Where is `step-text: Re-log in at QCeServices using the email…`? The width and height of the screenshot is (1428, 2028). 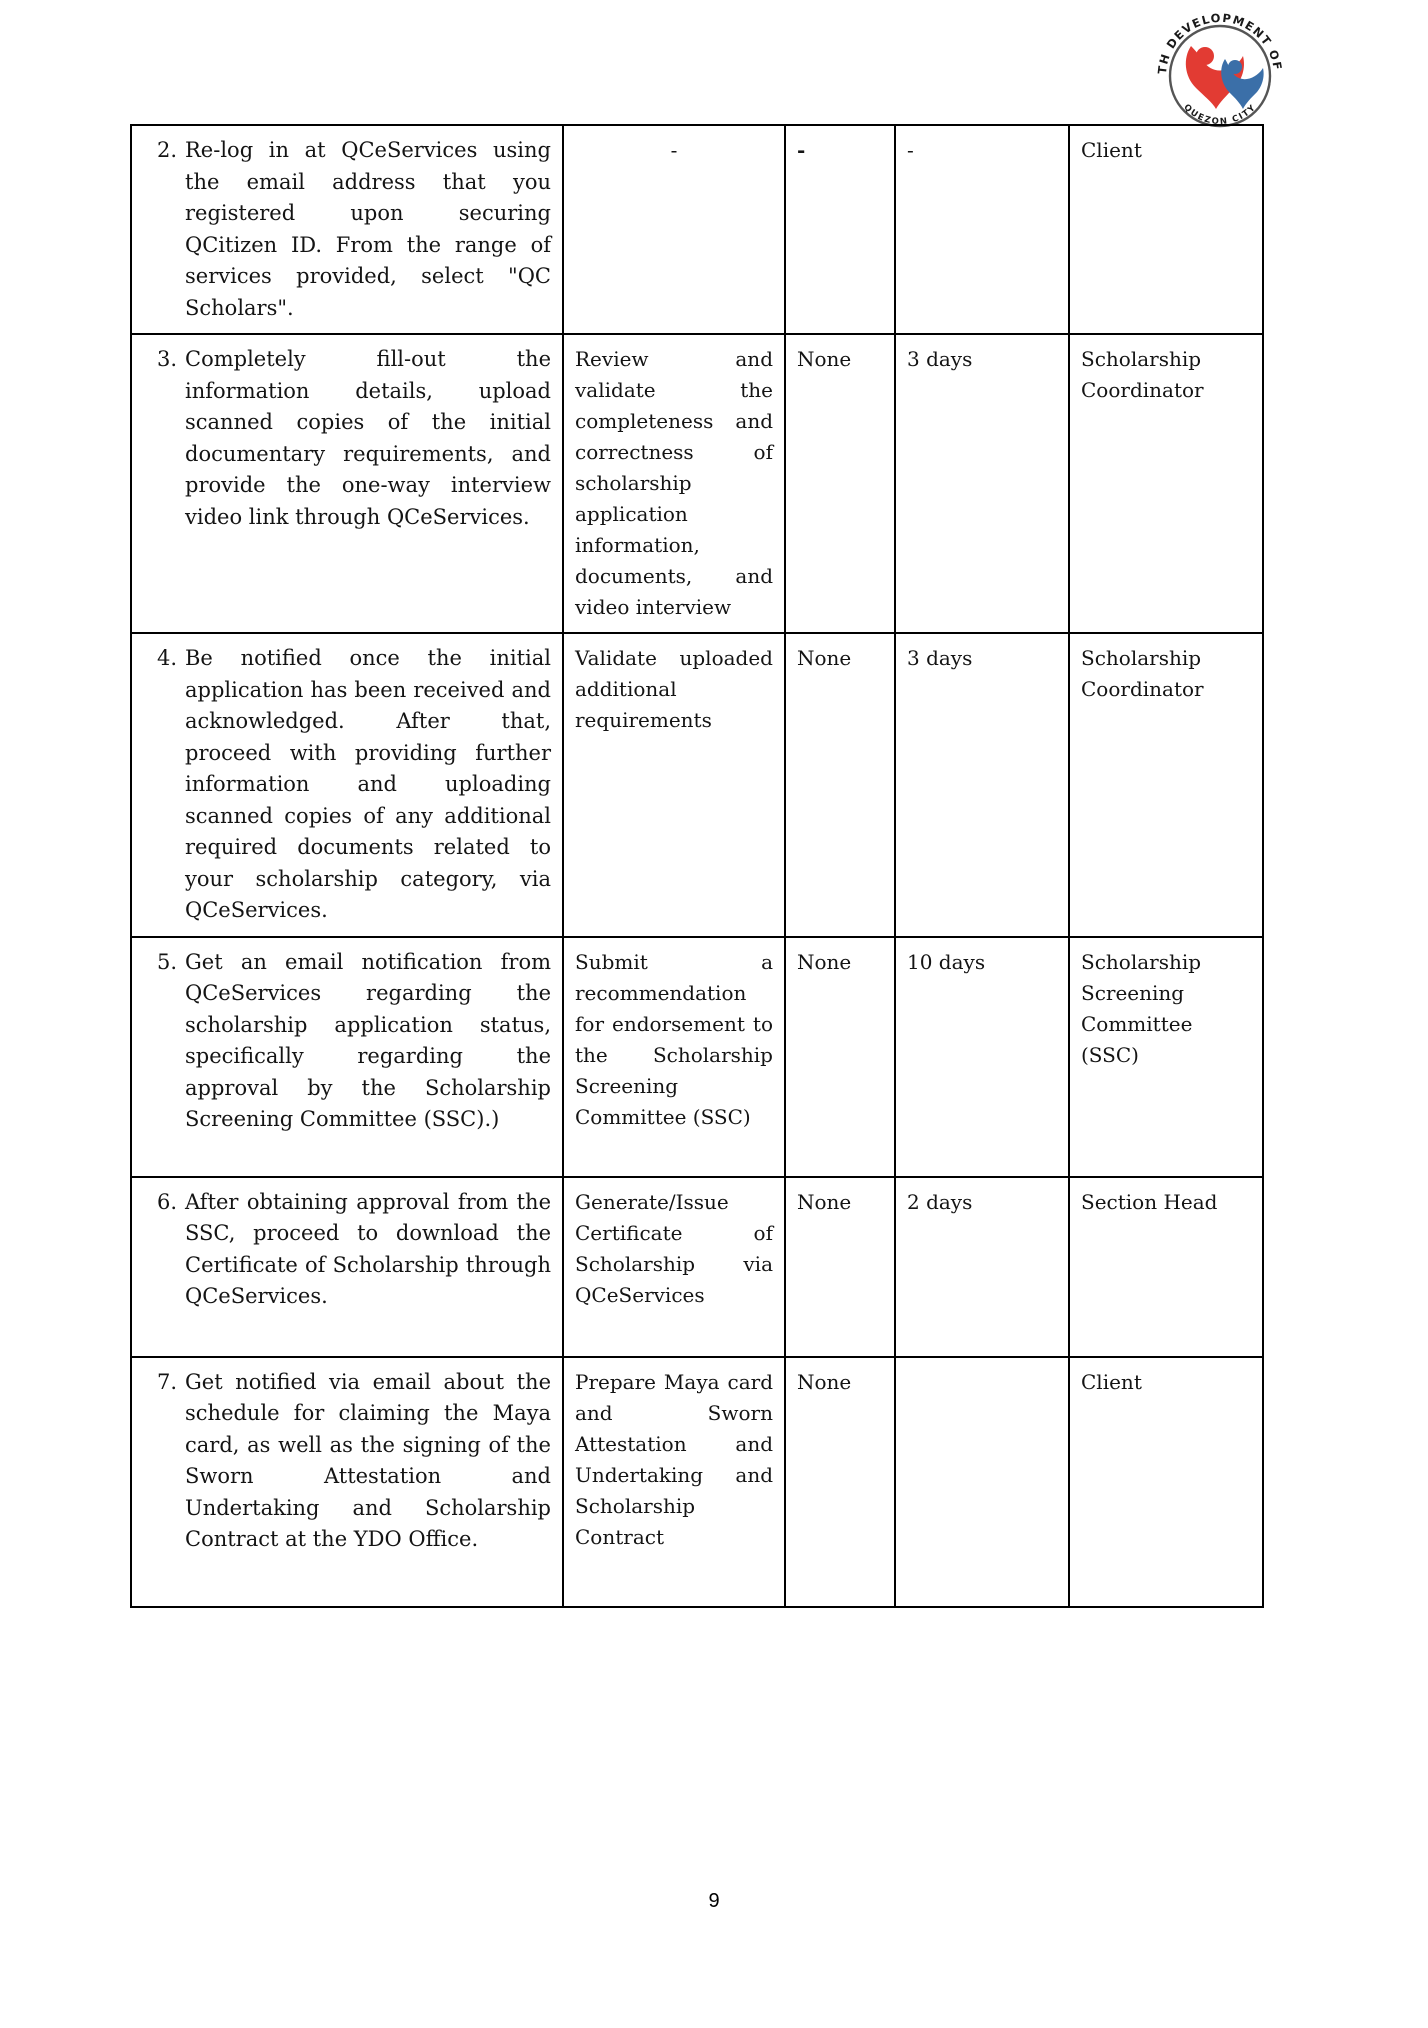
step-text: Re-log in at QCeServices using the email… is located at coordinates (368, 229).